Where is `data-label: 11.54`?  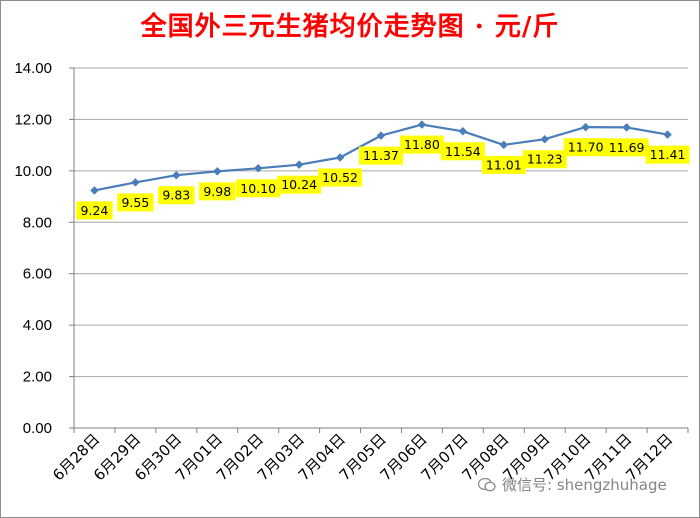 data-label: 11.54 is located at coordinates (463, 151).